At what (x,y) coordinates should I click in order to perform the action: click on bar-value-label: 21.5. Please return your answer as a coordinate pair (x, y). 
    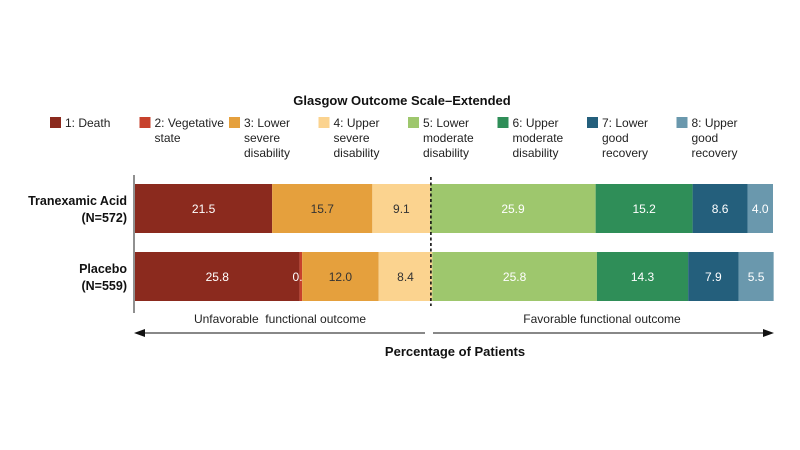
    Looking at the image, I should click on (204, 209).